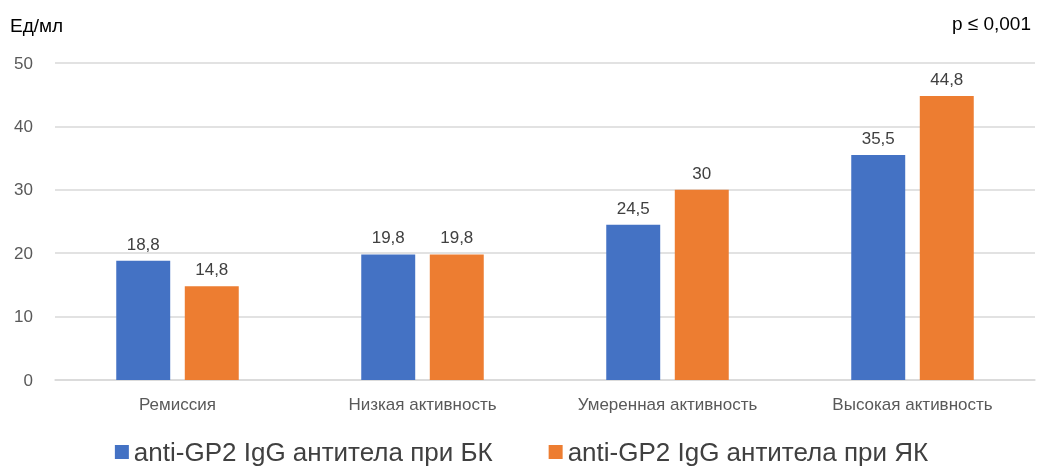  I want to click on x-tick-label: Ремиссия, so click(177, 404).